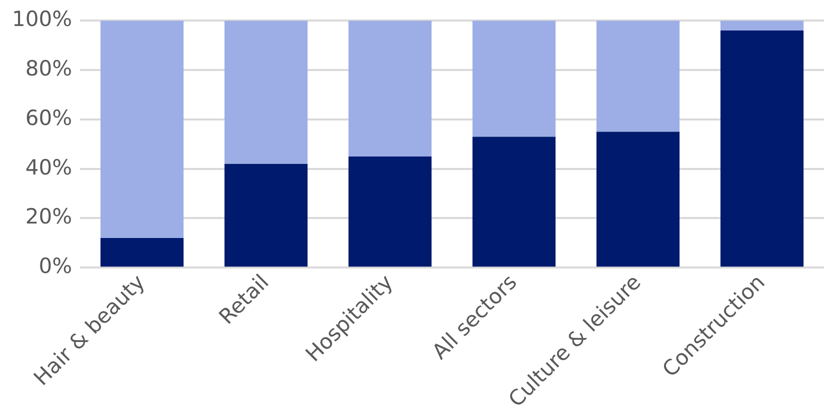  What do you see at coordinates (48, 167) in the screenshot?
I see `y-tick-label: 40%` at bounding box center [48, 167].